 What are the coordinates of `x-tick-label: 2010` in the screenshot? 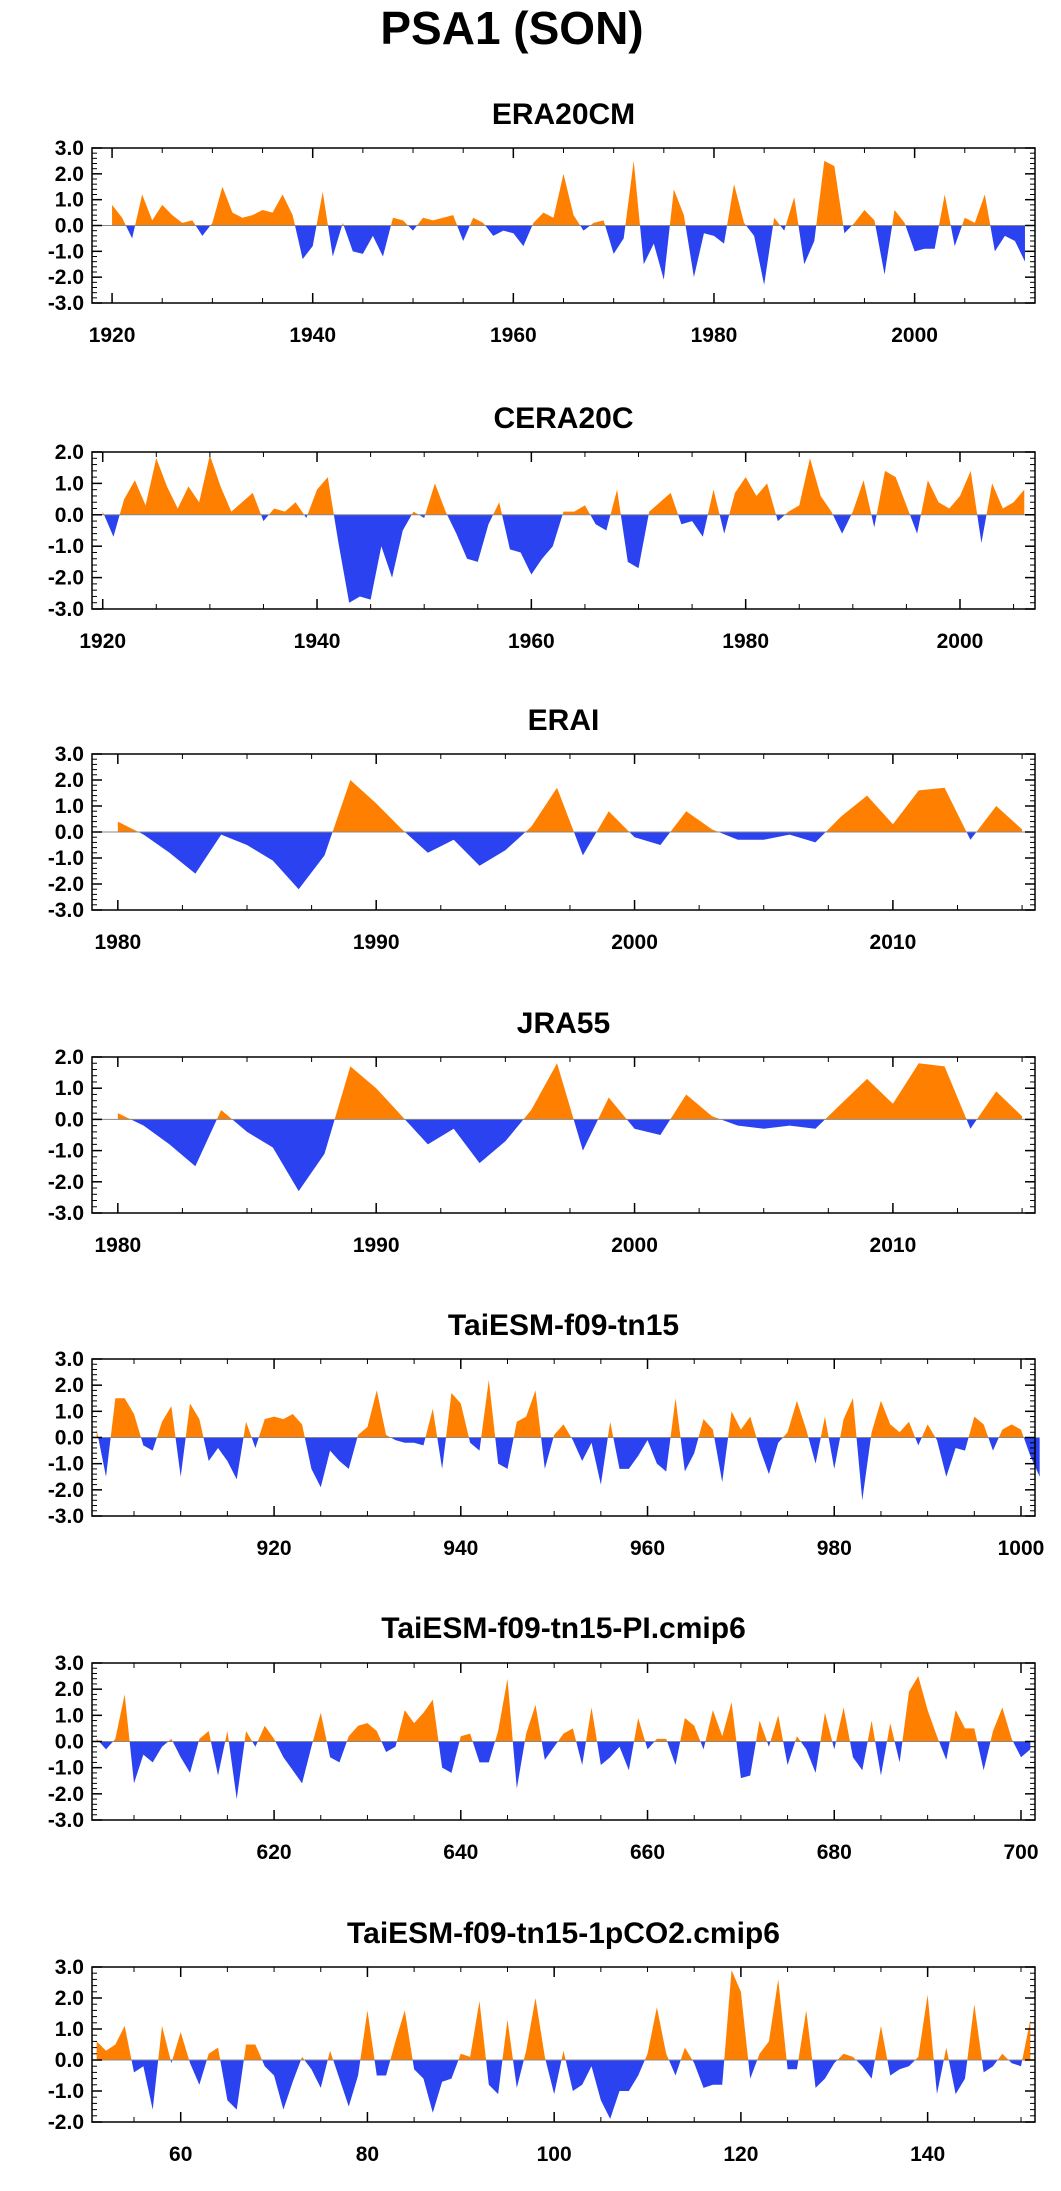 It's located at (893, 942).